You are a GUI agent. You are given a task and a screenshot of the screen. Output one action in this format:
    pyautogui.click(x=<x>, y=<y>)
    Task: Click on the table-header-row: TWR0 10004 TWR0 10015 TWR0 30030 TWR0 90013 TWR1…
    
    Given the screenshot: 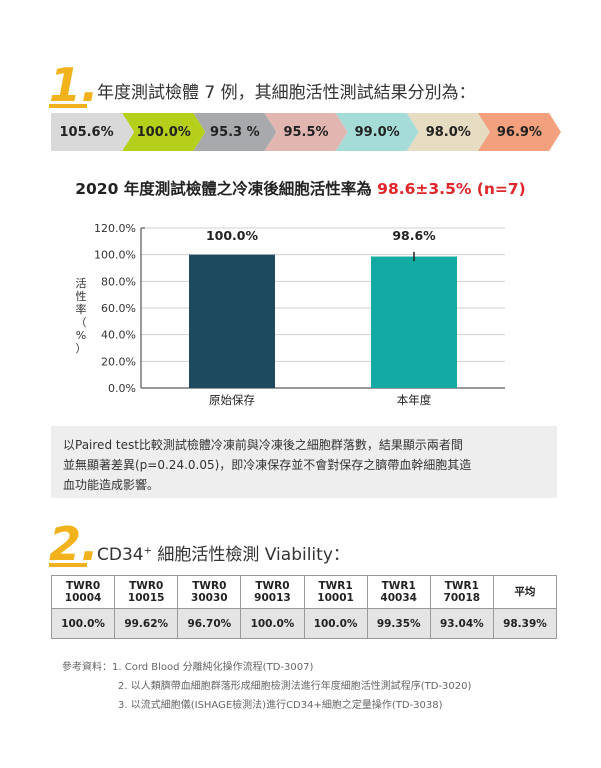 What is the action you would take?
    pyautogui.click(x=304, y=592)
    